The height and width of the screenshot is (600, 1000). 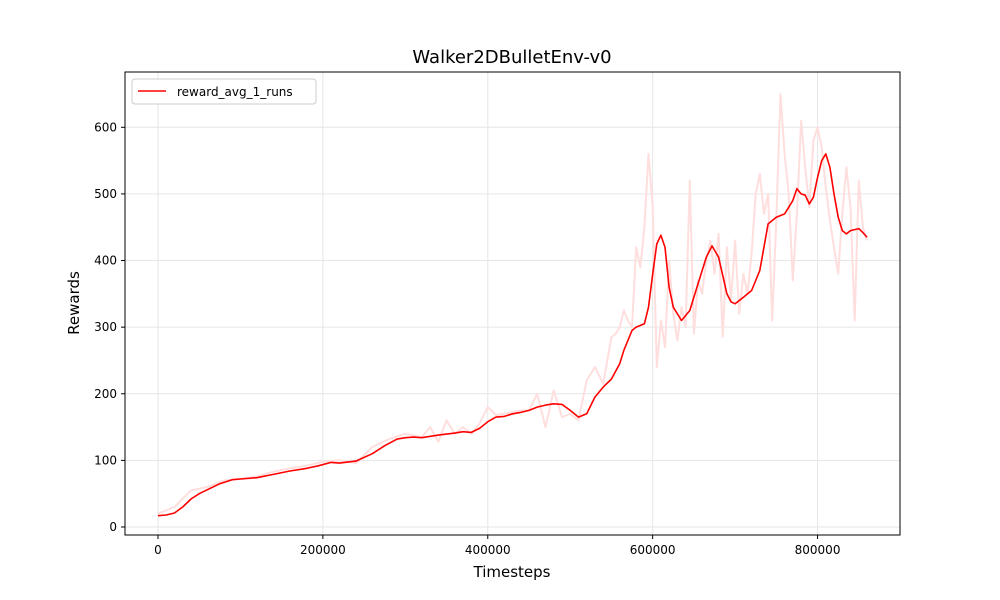 I want to click on y-tick-label: 200, so click(x=105, y=394).